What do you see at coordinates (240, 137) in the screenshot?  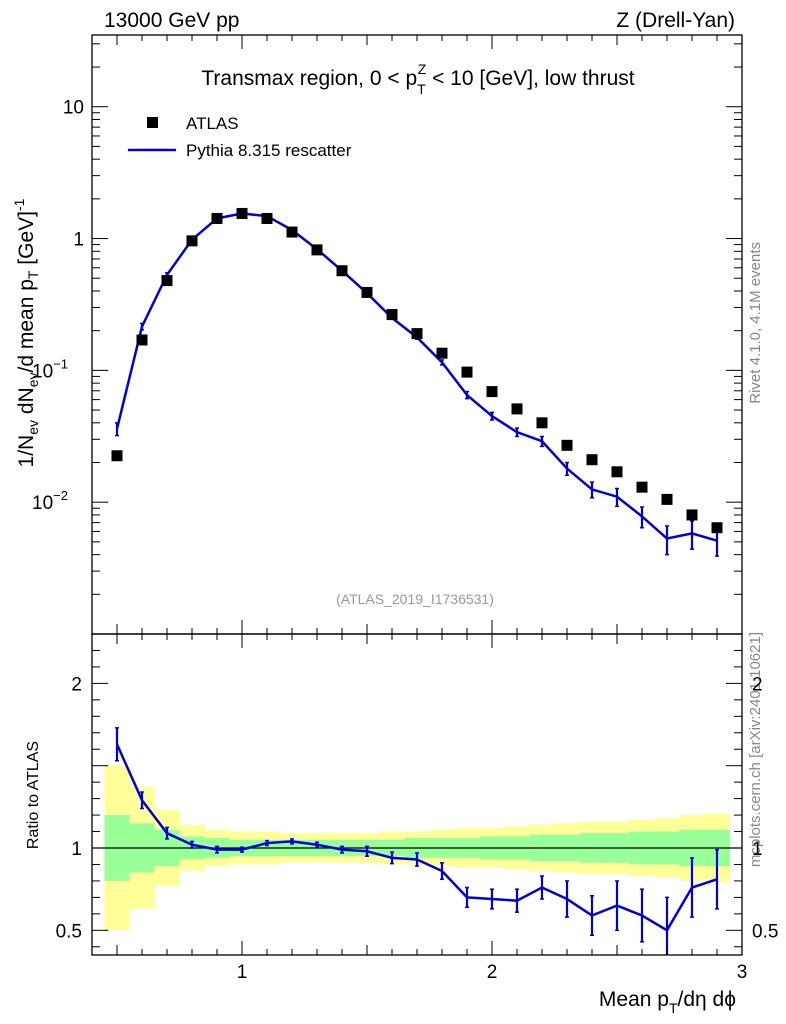 I see `legend: ATLAS Pythia 8.315 rescatter` at bounding box center [240, 137].